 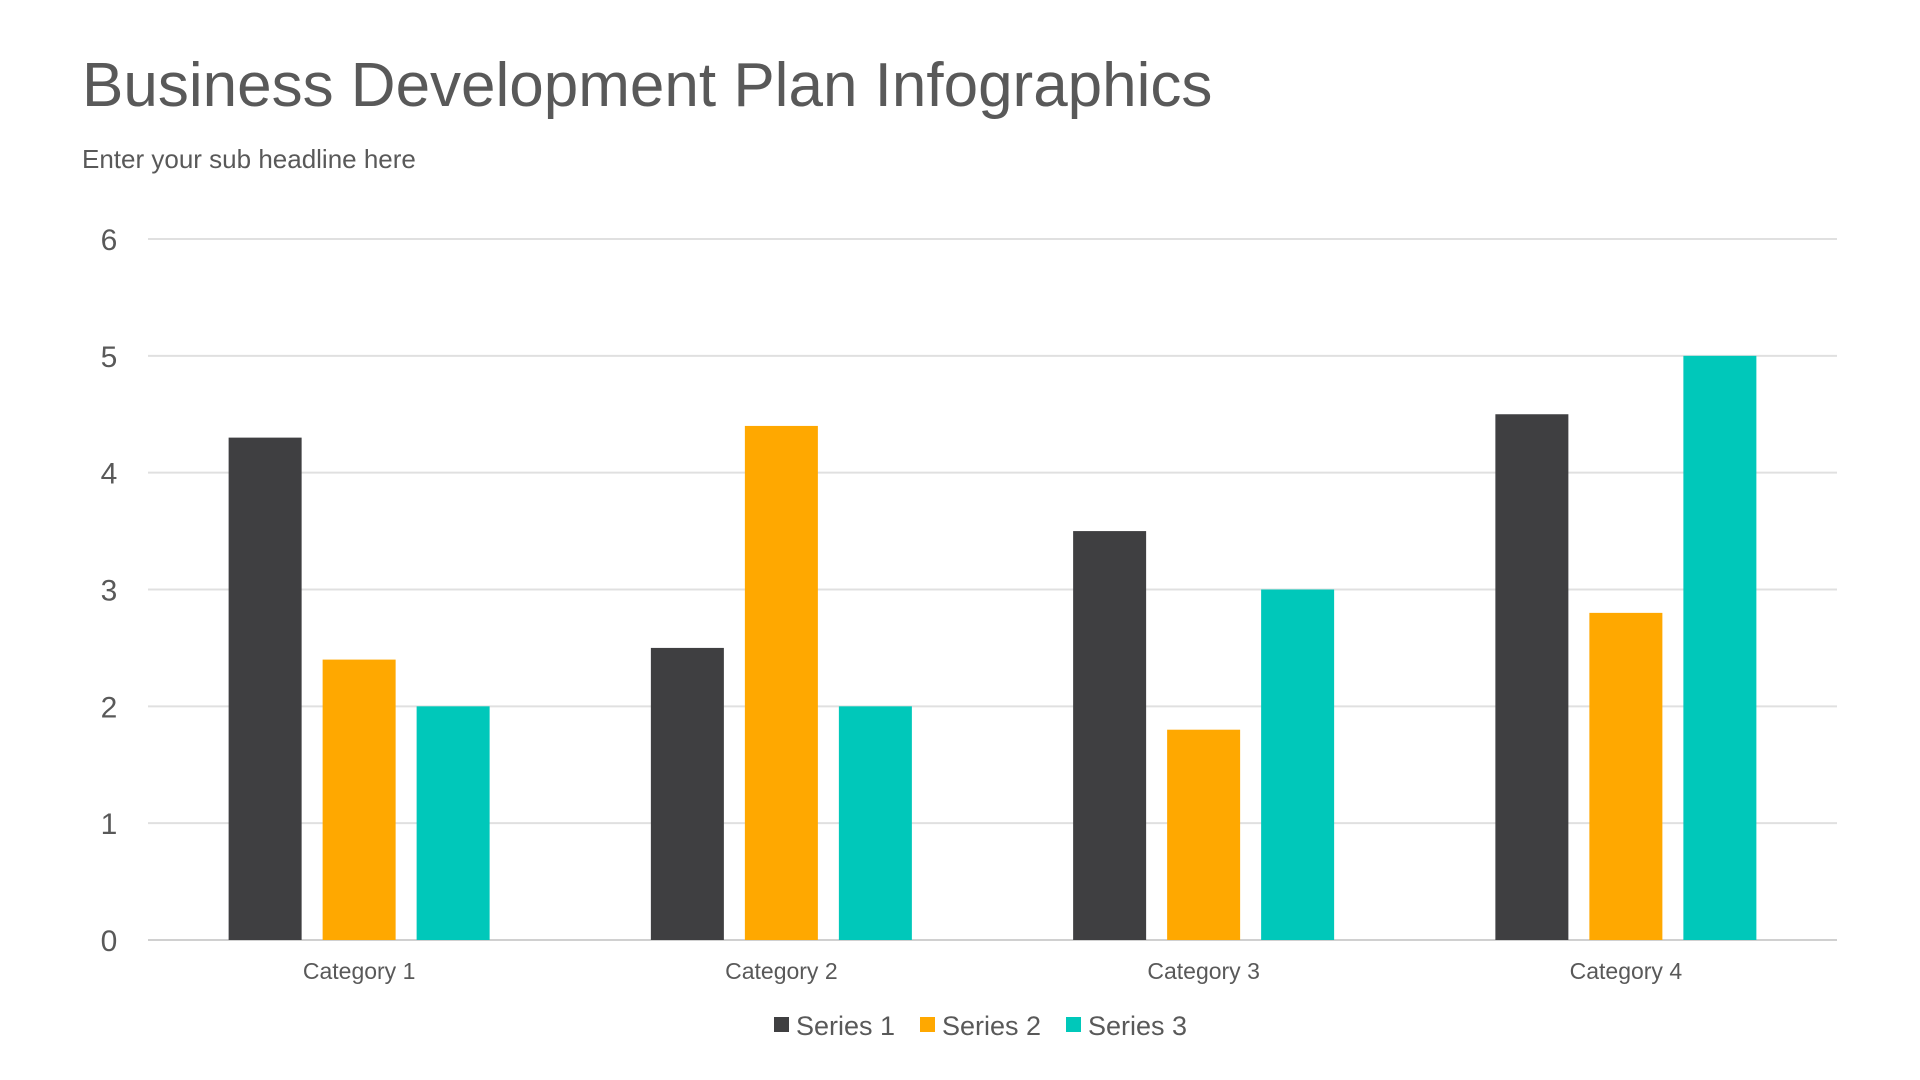 I want to click on y-tick-label: 4, so click(x=109, y=474).